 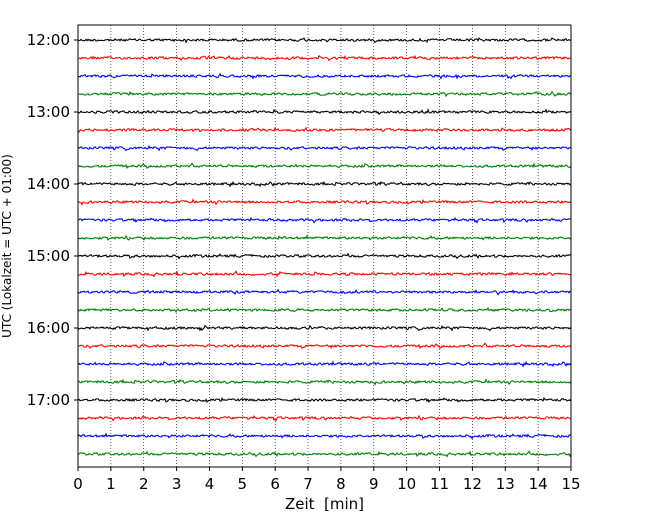 What do you see at coordinates (243, 484) in the screenshot?
I see `x-tick-label: 5` at bounding box center [243, 484].